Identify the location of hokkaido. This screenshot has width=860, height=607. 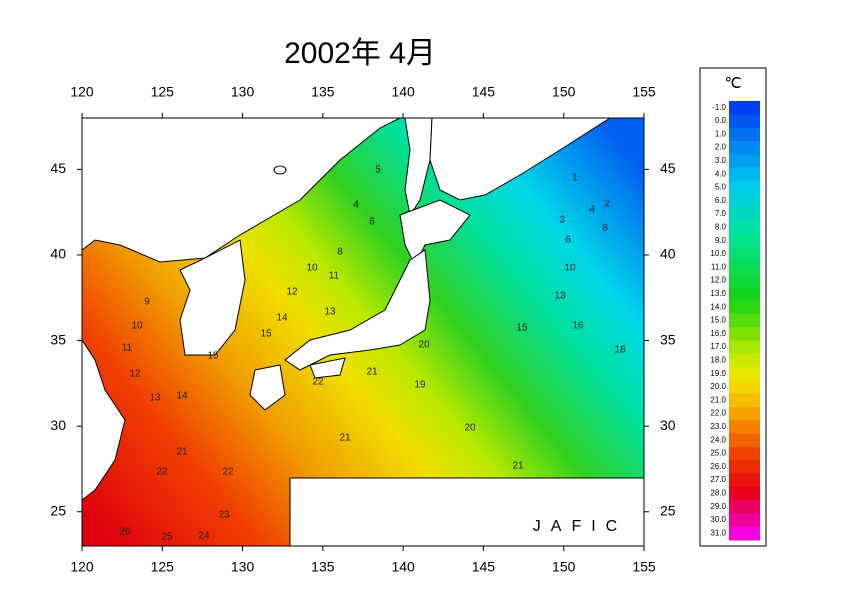
(435, 233).